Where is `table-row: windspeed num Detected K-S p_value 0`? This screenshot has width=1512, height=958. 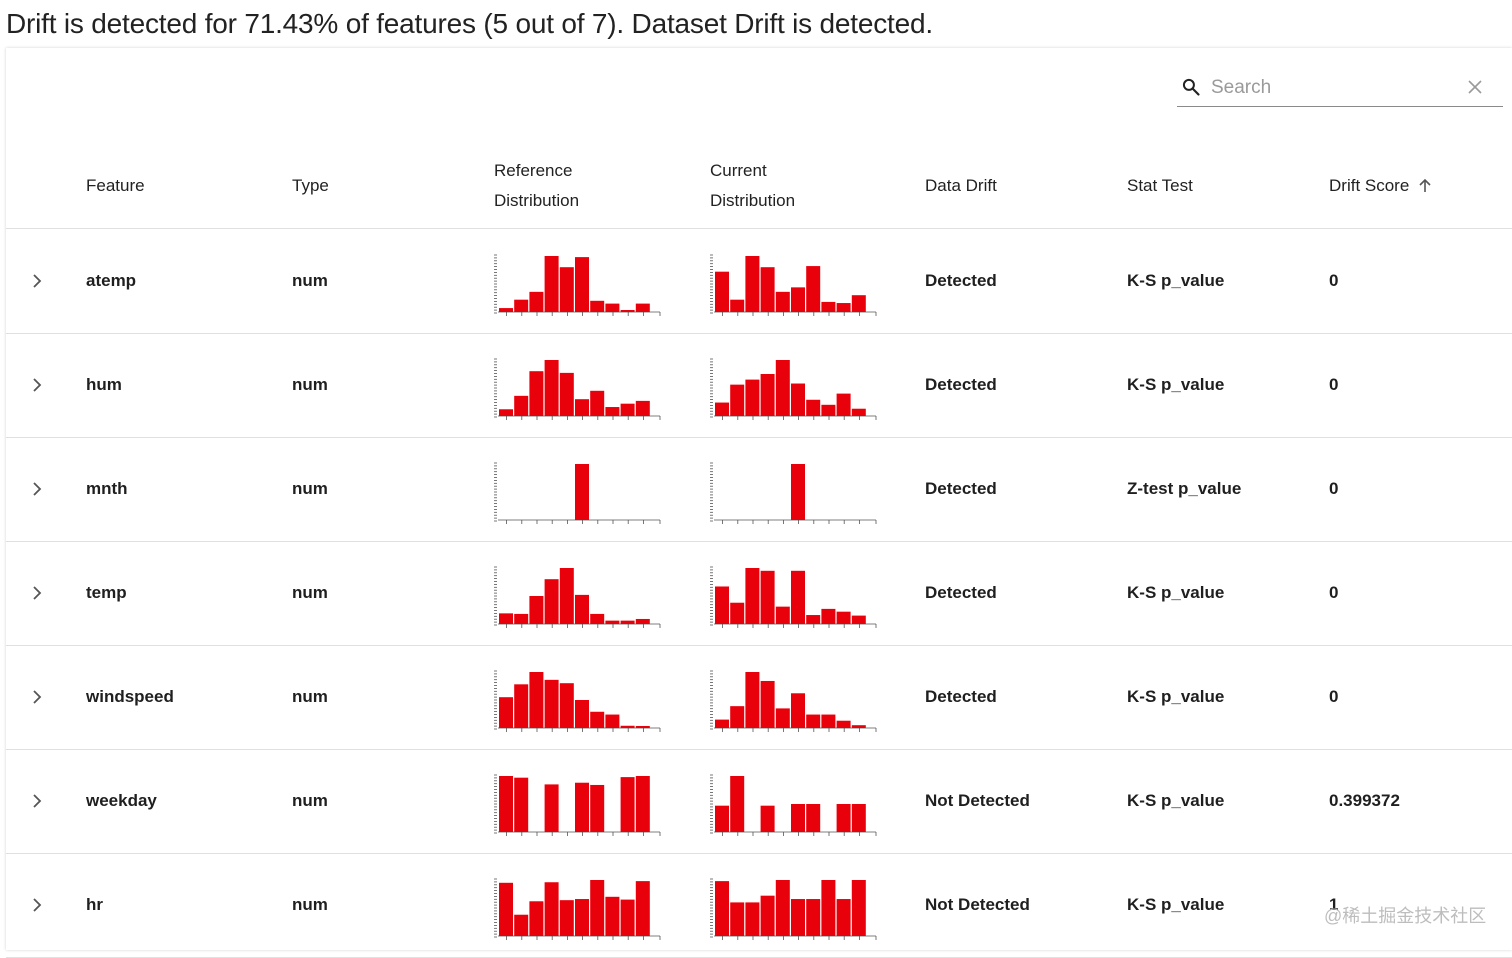
table-row: windspeed num Detected K-S p_value 0 is located at coordinates (759, 697).